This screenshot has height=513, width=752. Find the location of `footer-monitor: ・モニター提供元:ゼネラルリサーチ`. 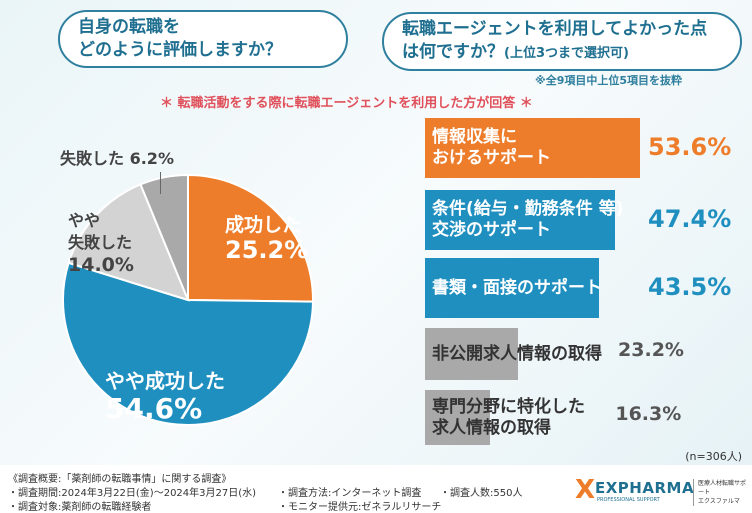

footer-monitor: ・モニター提供元:ゼネラルリサーチ is located at coordinates (360, 507).